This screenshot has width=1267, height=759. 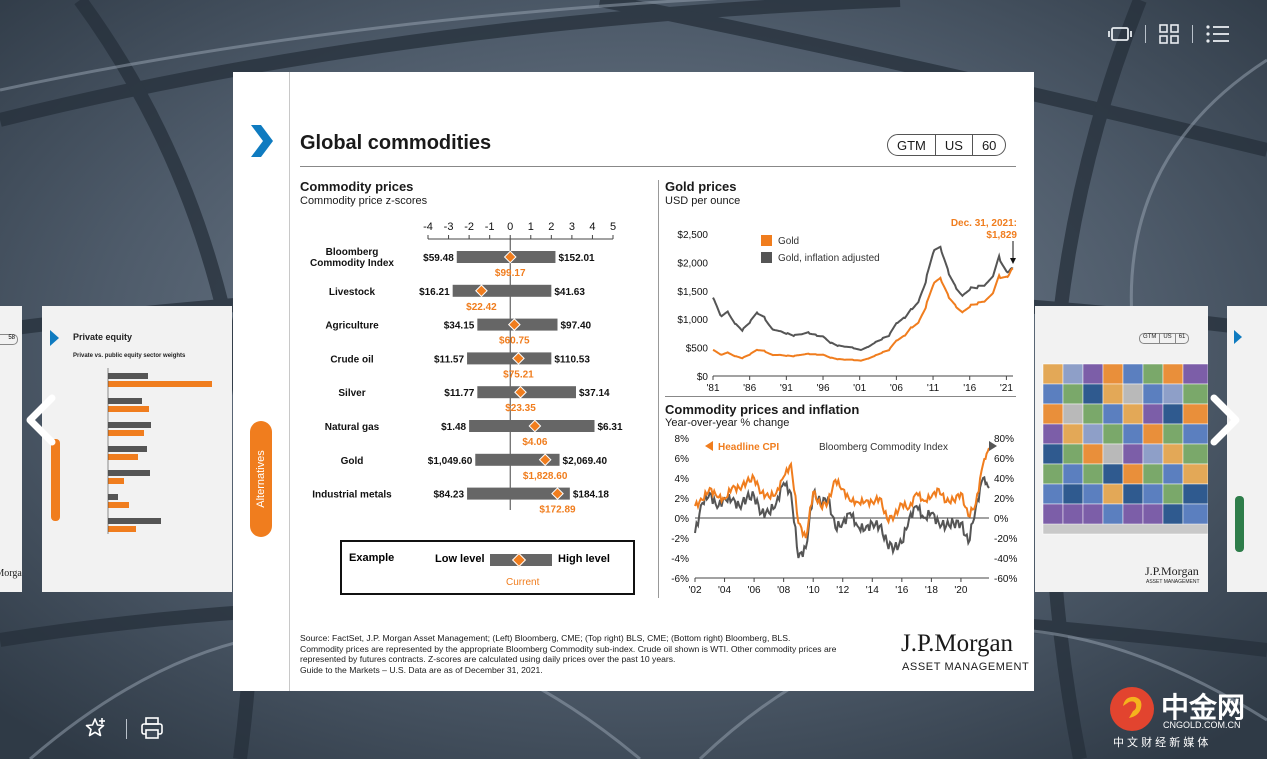 I want to click on category-label: Commodity Index, so click(x=352, y=263).